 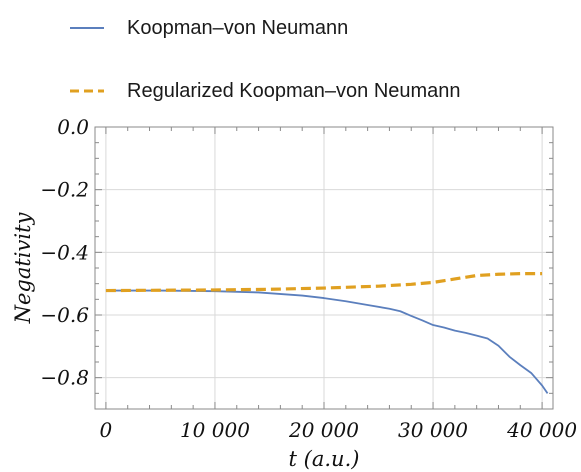 I want to click on series-regularized-line, so click(x=324, y=282).